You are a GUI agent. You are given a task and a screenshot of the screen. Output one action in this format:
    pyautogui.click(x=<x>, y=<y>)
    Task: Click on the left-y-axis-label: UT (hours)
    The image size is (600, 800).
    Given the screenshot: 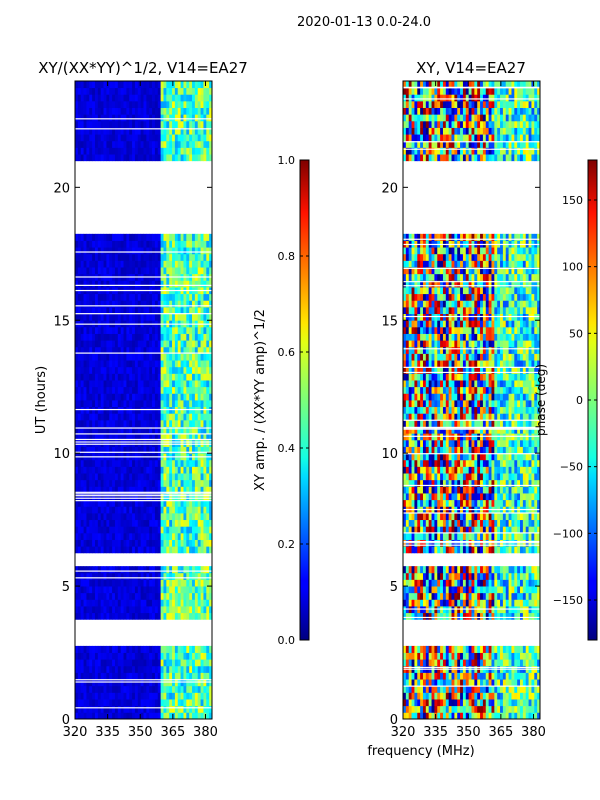 What is the action you would take?
    pyautogui.click(x=41, y=400)
    